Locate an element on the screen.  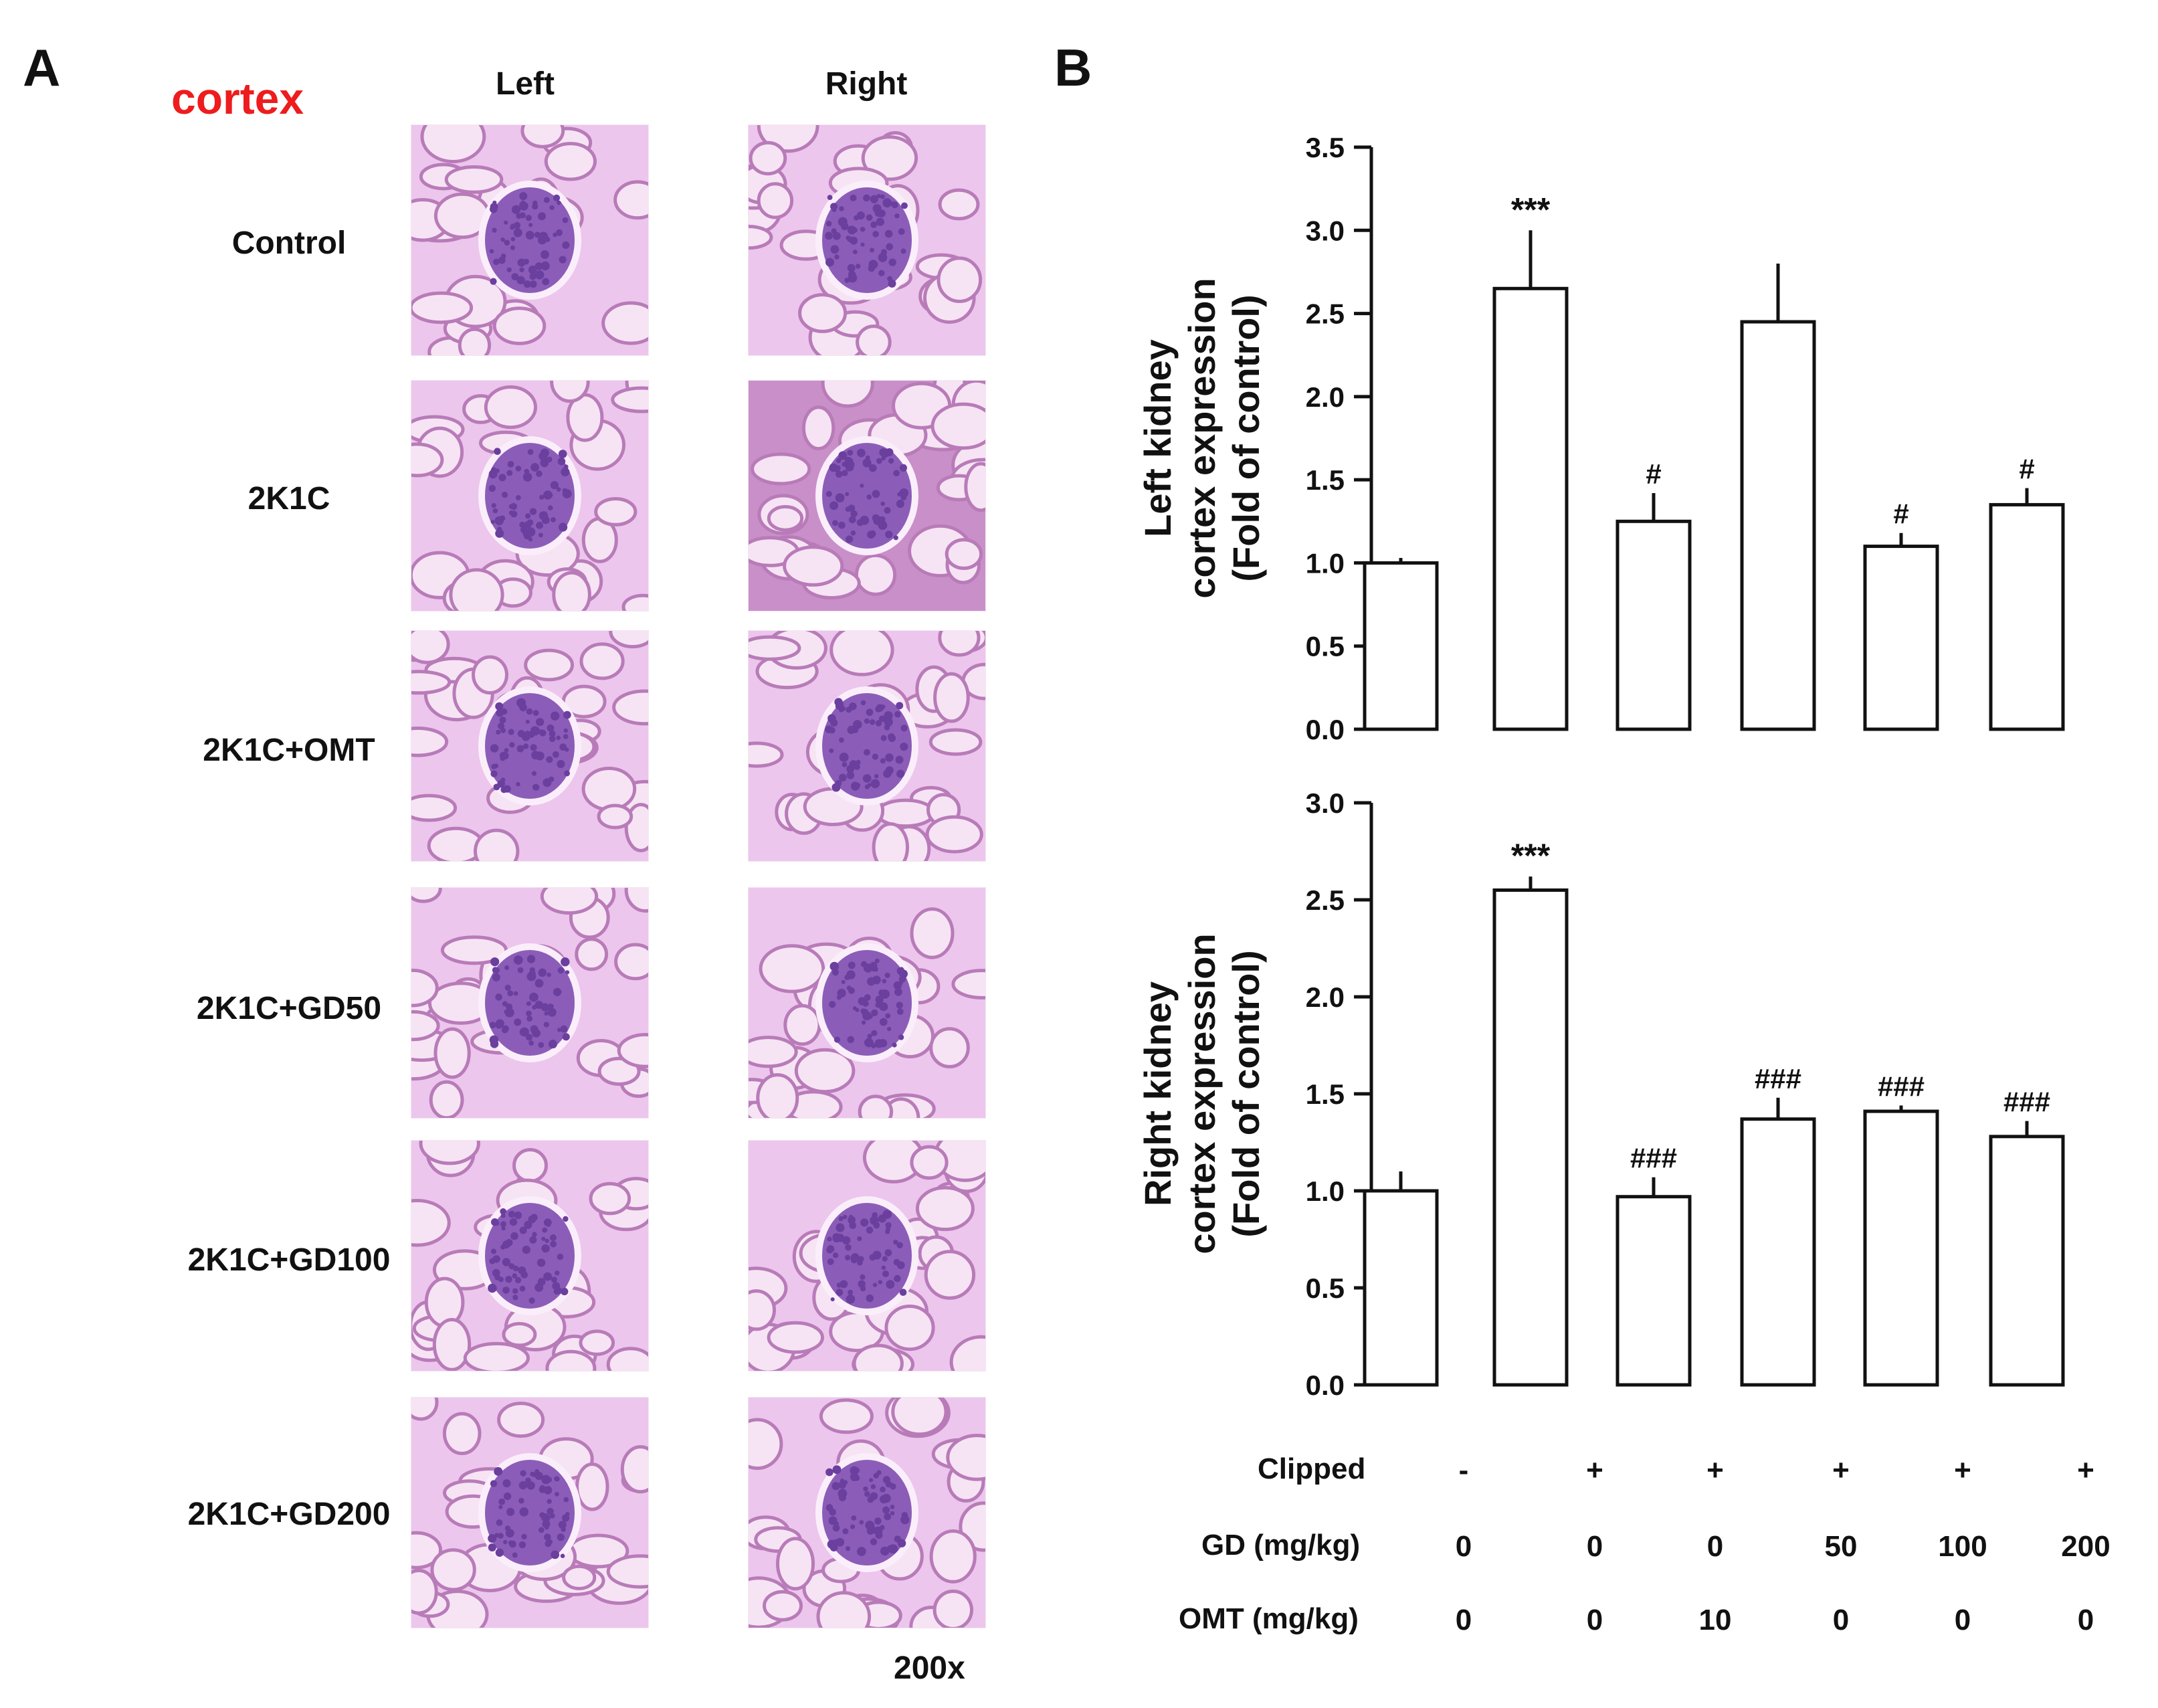
table-label-omt: OMT (mg/kg) is located at coordinates (1269, 1618).